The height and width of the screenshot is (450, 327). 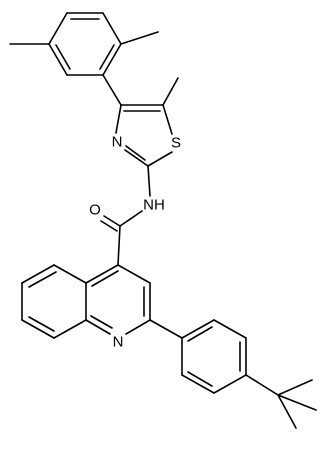 I want to click on atom-label: S, so click(x=176, y=143).